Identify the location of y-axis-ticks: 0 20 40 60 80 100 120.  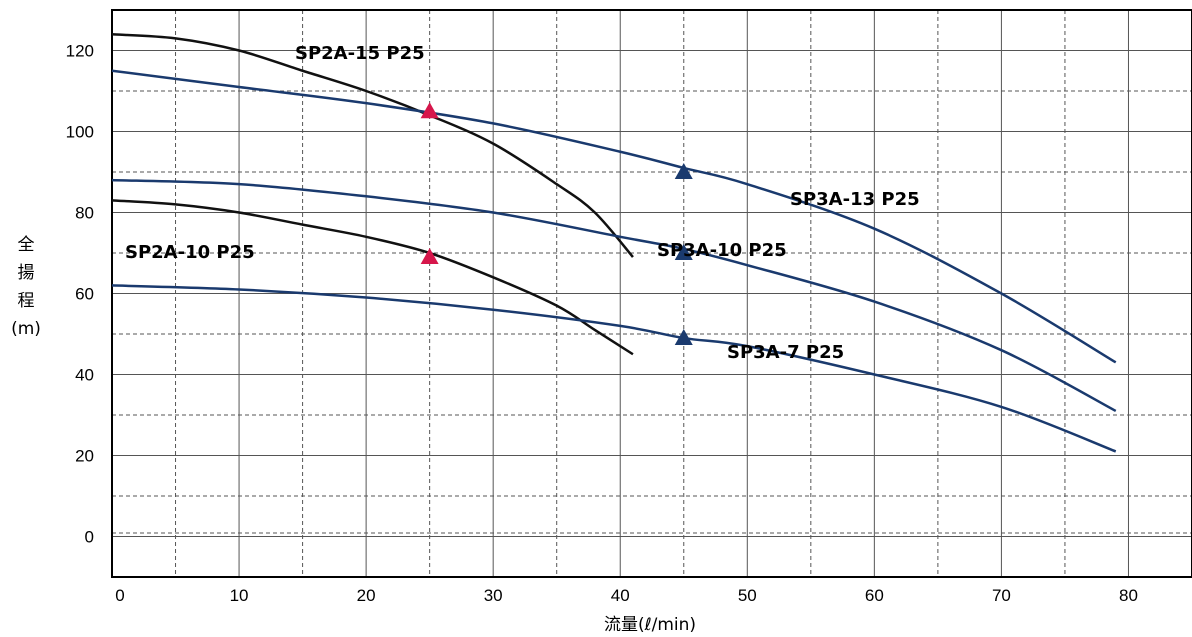
(80, 294).